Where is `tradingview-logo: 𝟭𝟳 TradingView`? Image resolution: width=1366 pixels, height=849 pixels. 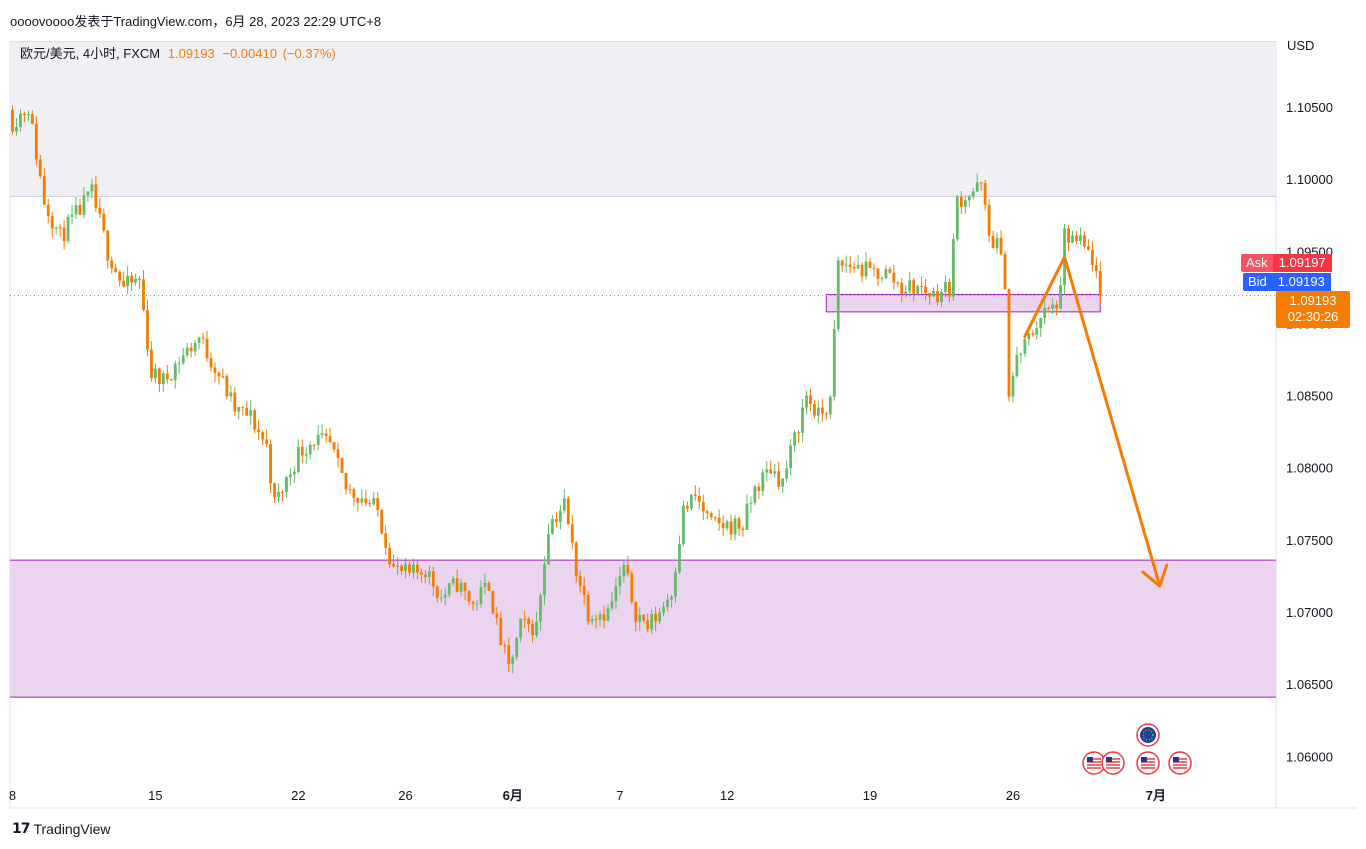
tradingview-logo: 𝟭𝟳 TradingView is located at coordinates (61, 828).